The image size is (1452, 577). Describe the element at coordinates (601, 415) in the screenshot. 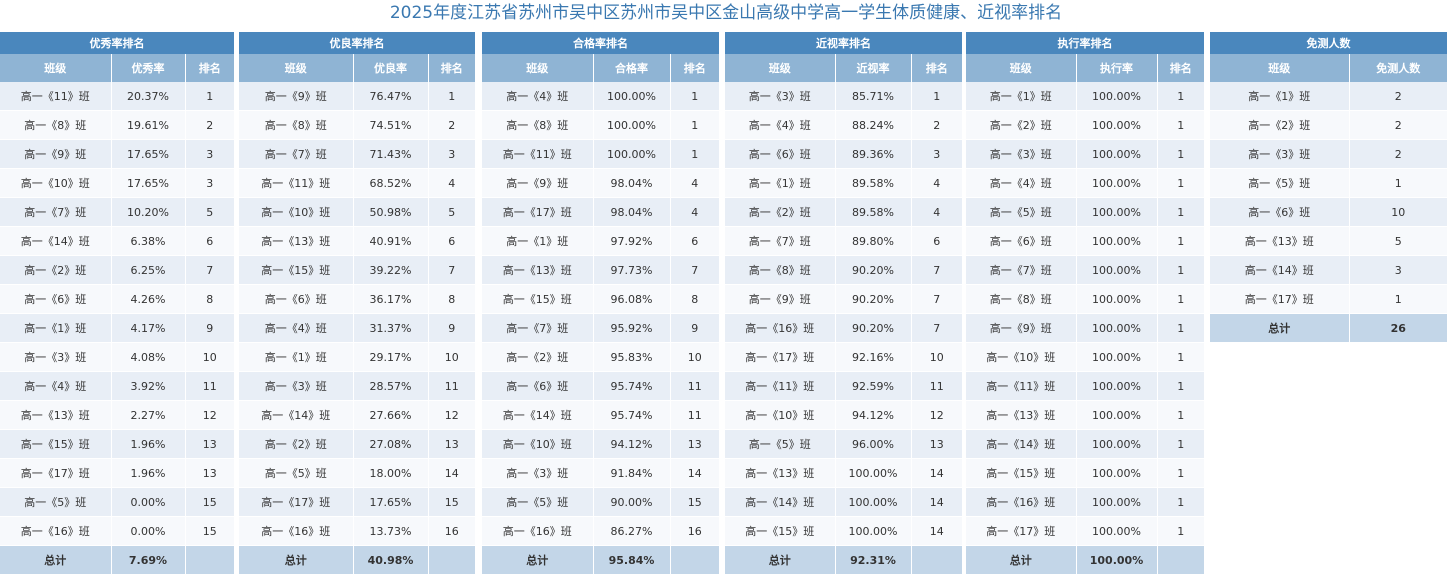

I see `table-row: 高一《14》班 95.74% 11` at that location.